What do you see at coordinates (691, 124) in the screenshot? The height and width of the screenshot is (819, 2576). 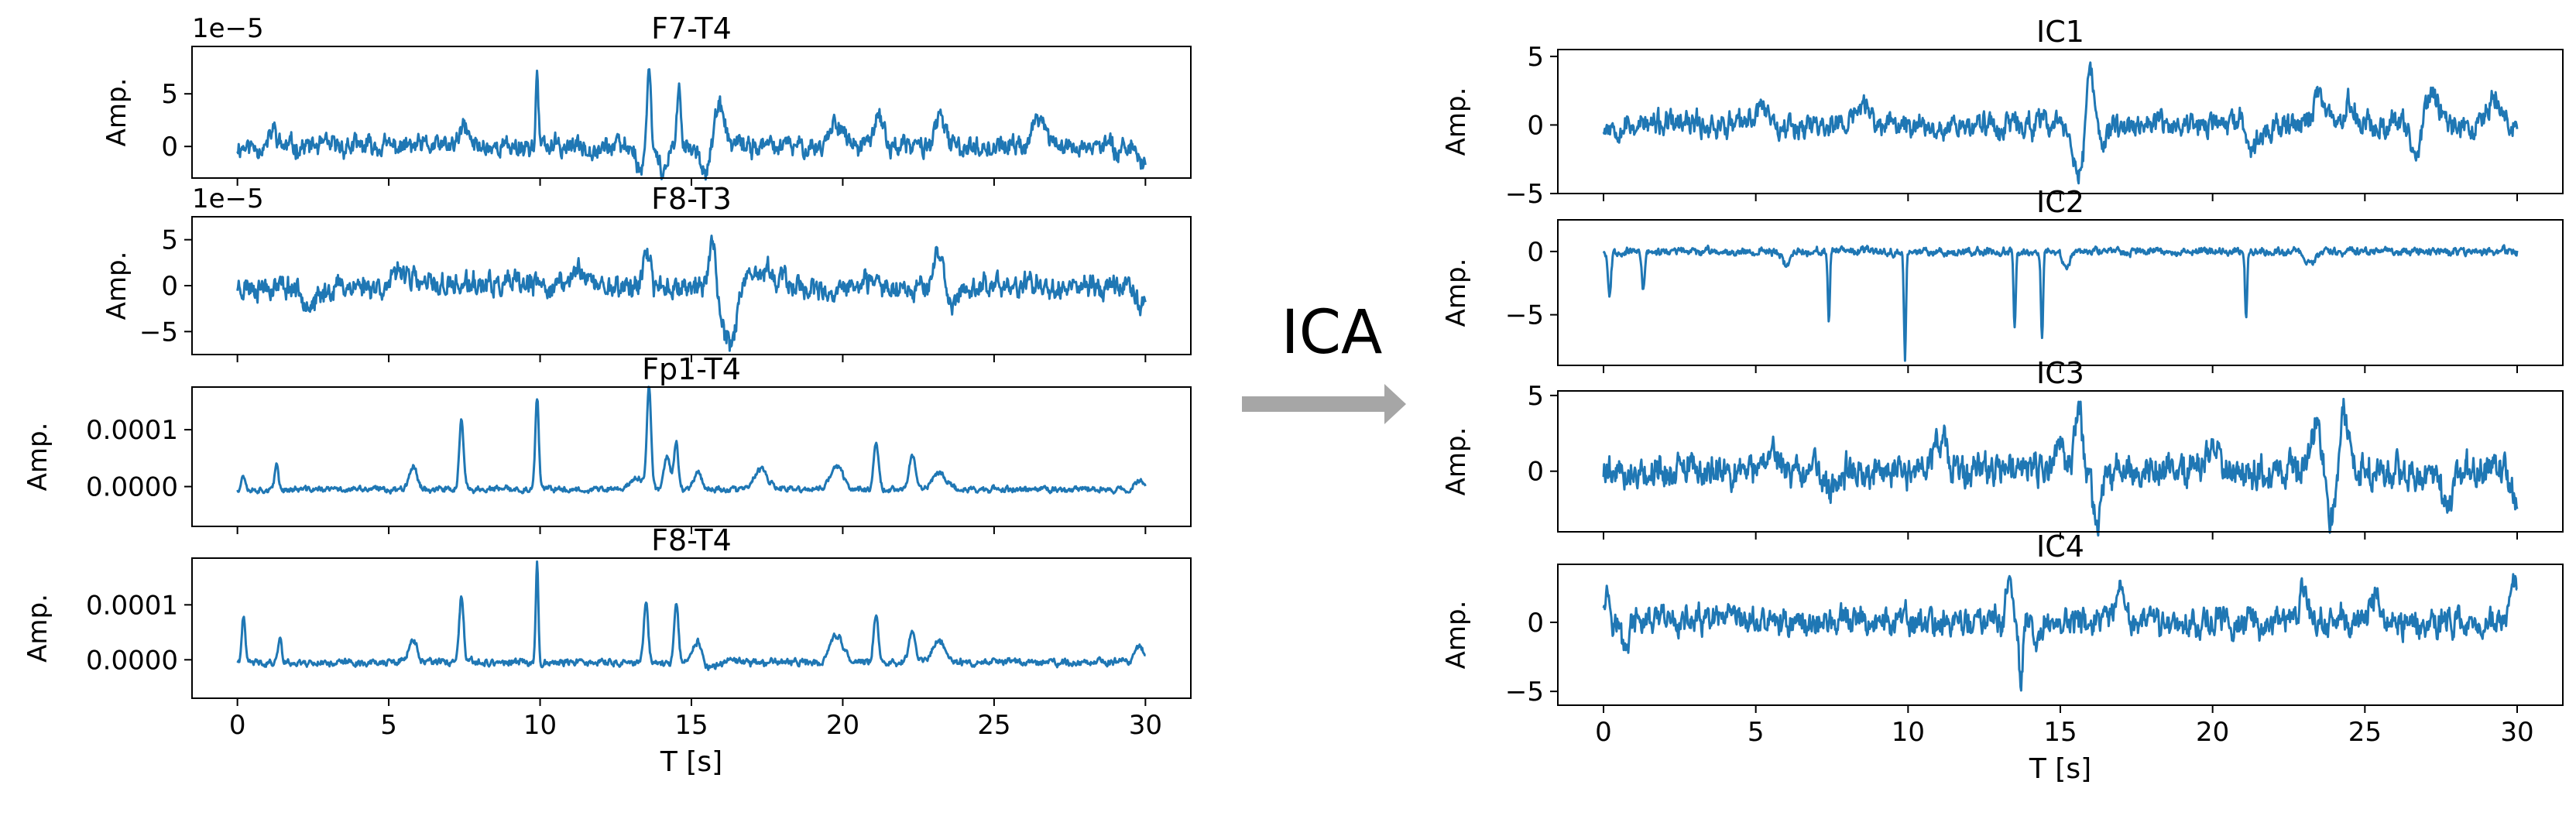 I see `series-line-f7-t4` at bounding box center [691, 124].